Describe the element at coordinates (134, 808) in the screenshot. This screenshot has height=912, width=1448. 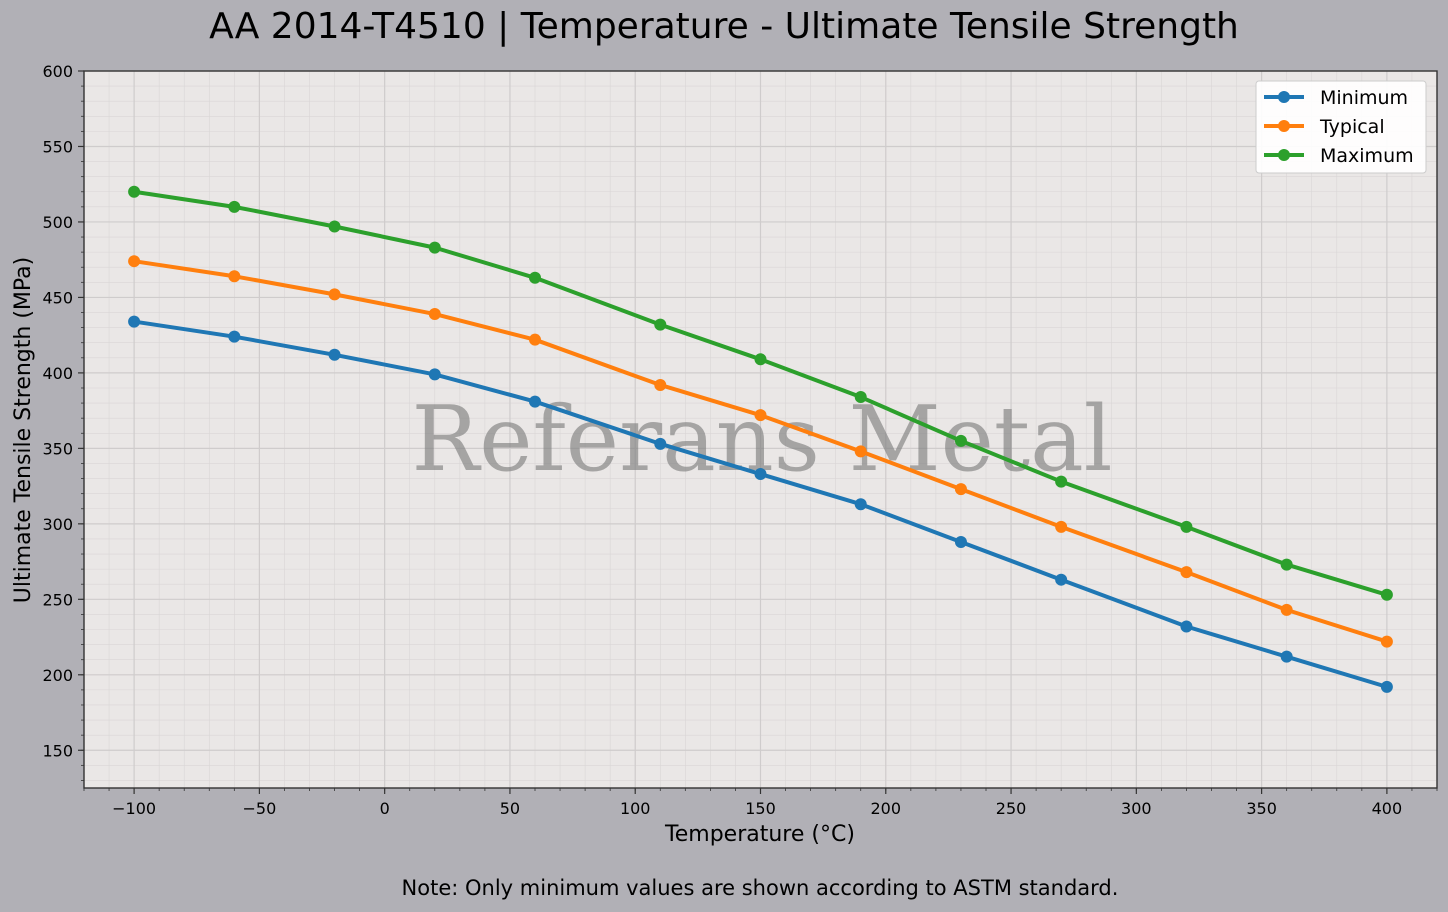
I see `x-tick-label: −100` at that location.